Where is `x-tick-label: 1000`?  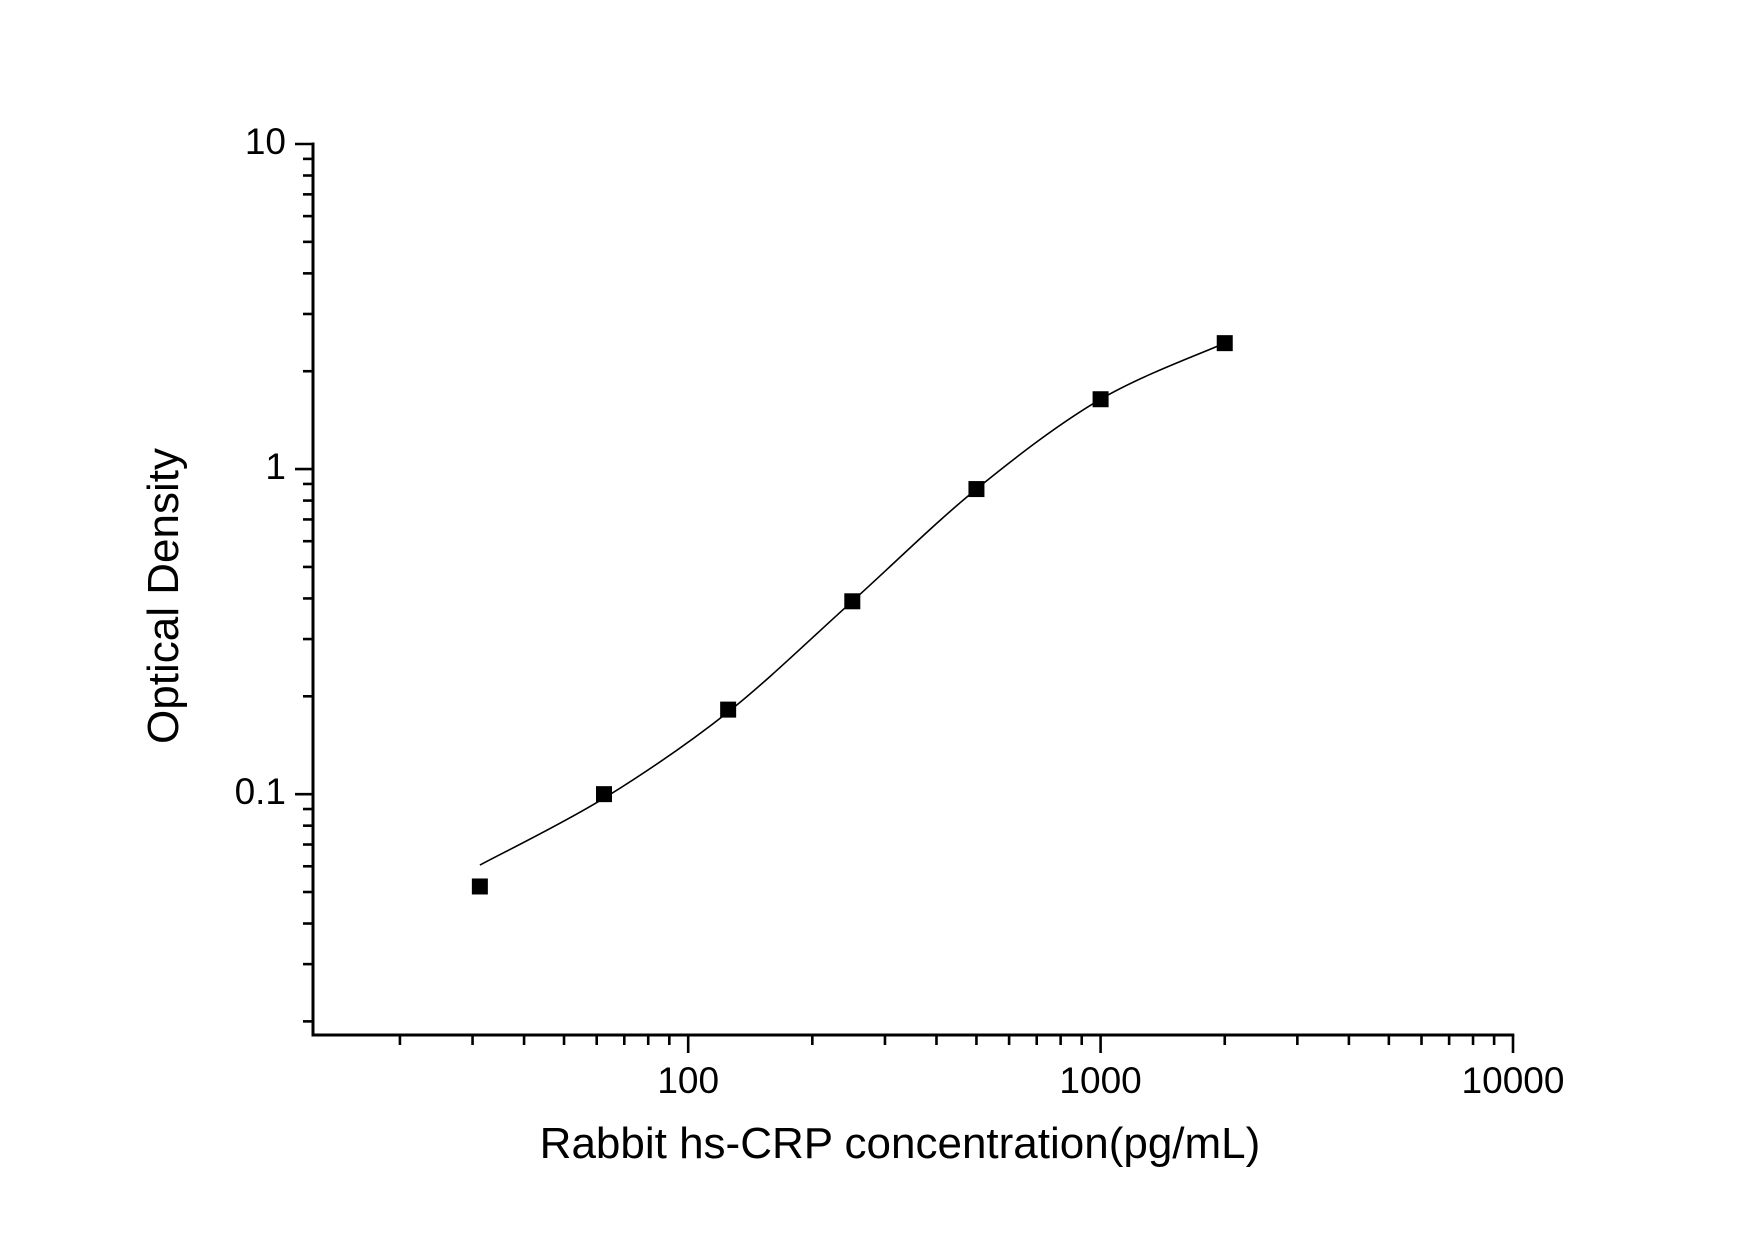 x-tick-label: 1000 is located at coordinates (1100, 1080).